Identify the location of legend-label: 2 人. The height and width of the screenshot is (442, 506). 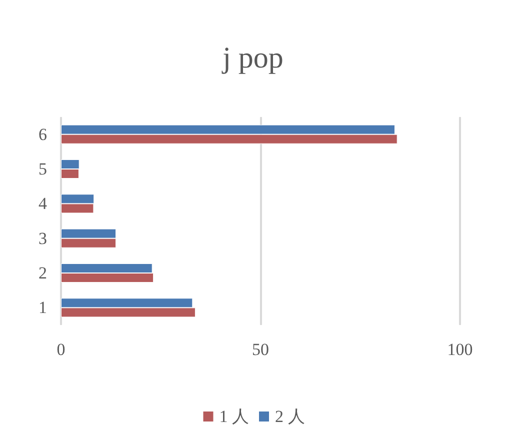
(290, 416).